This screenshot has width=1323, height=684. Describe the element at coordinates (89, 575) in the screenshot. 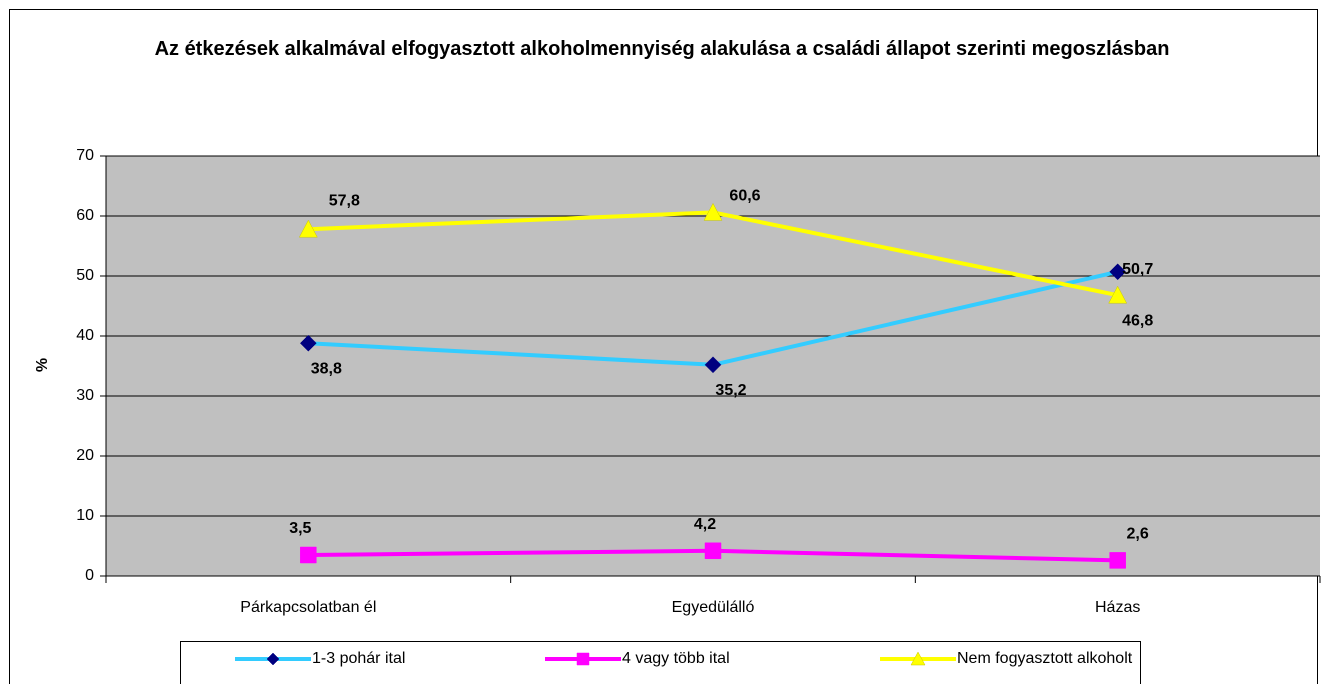

I see `y-tick-label: 0` at that location.